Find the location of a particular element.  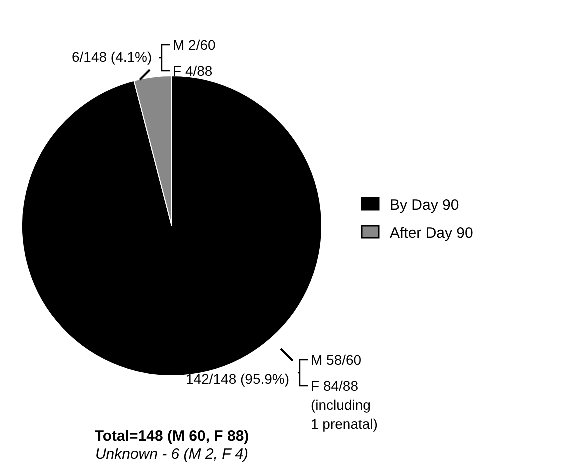

text: F 84/88 (including 1 prenatal) is located at coordinates (344, 405).